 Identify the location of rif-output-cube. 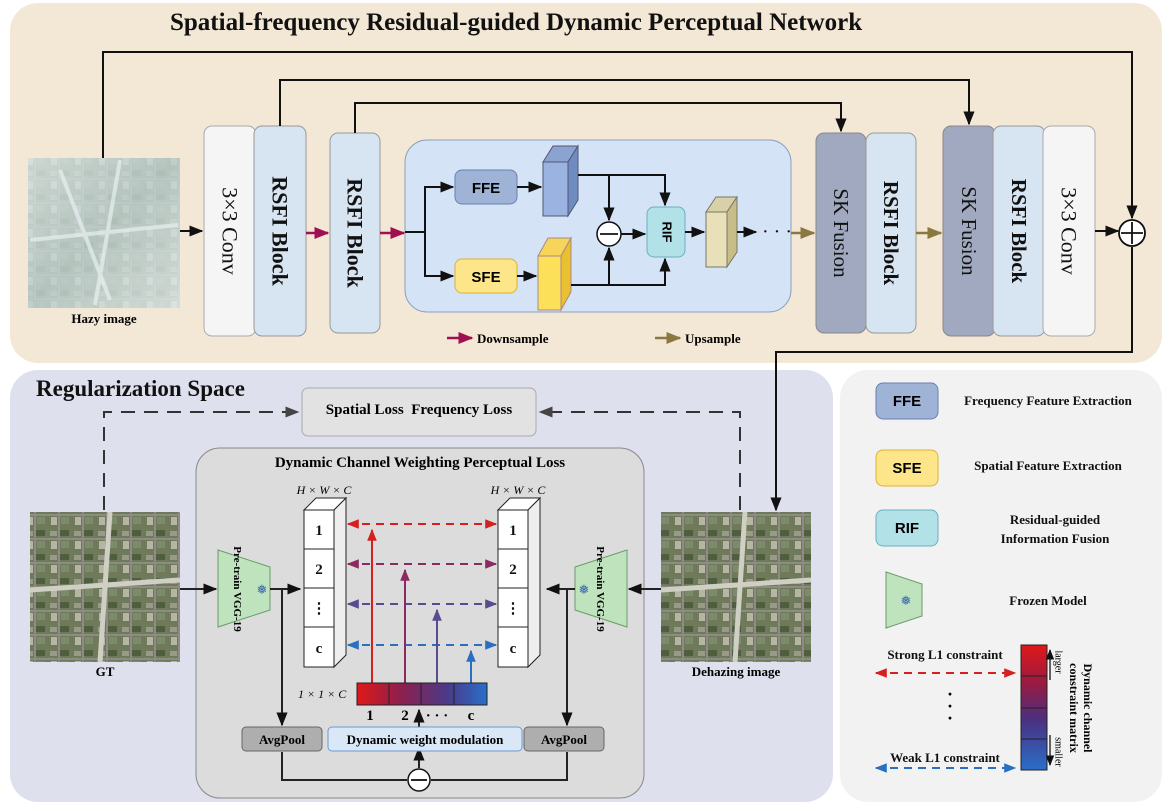
(721, 232).